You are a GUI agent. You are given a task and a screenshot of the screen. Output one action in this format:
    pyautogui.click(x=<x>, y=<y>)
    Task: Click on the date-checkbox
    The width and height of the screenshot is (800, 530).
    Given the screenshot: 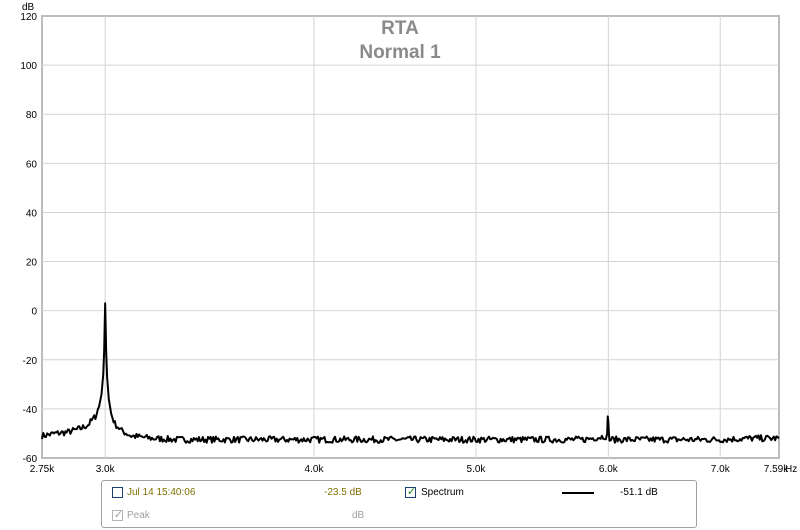 What is the action you would take?
    pyautogui.click(x=117, y=492)
    